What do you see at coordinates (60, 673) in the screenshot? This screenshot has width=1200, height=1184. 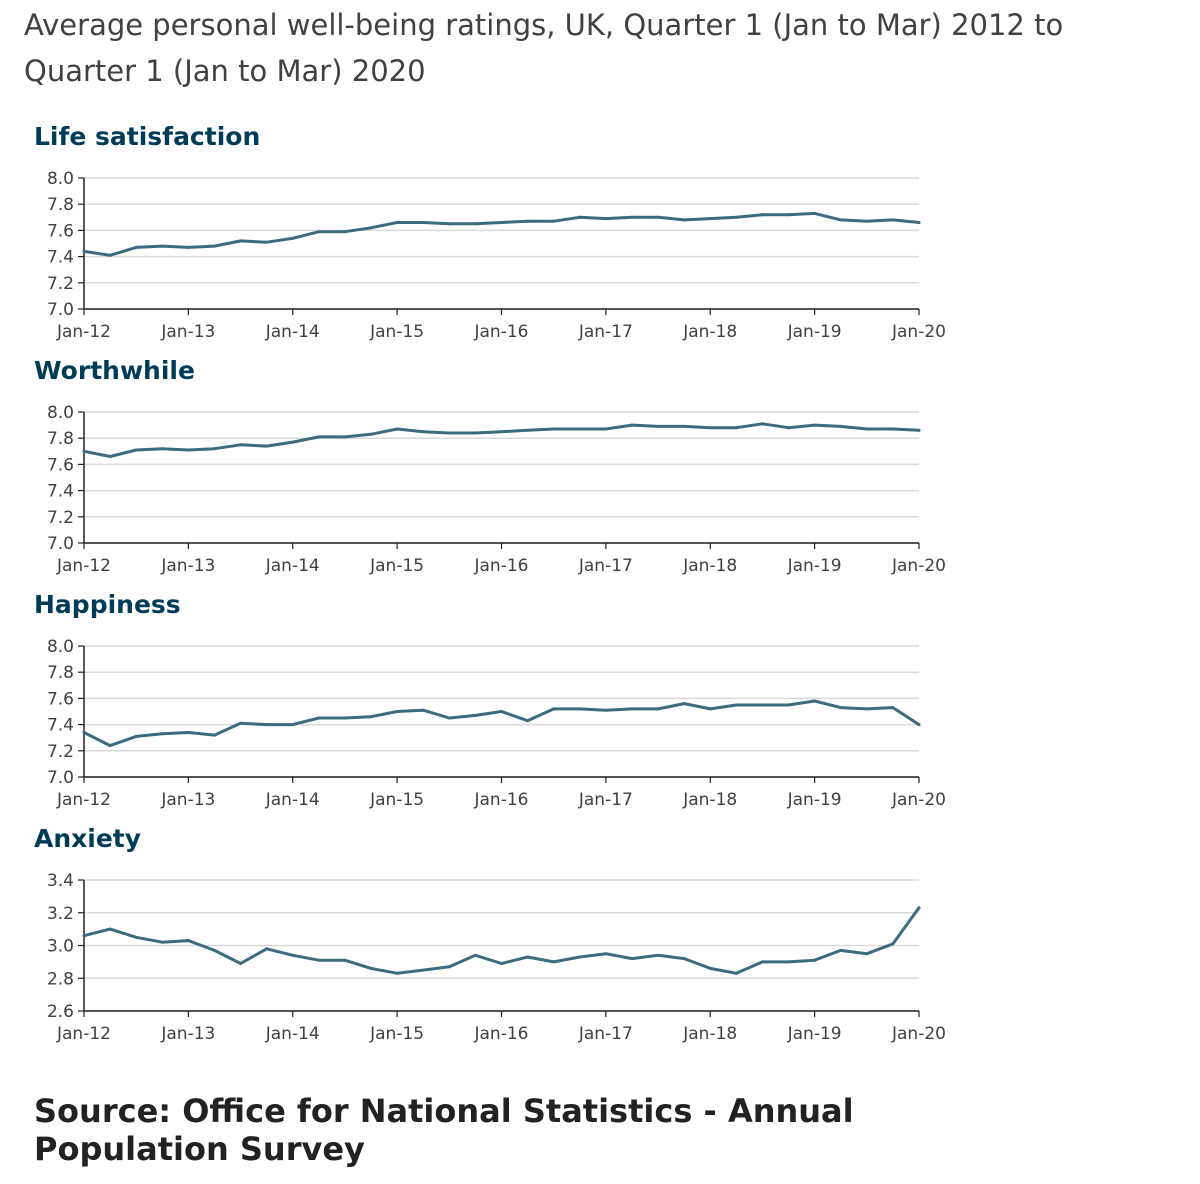 I see `y-tick-label: 7.8` at bounding box center [60, 673].